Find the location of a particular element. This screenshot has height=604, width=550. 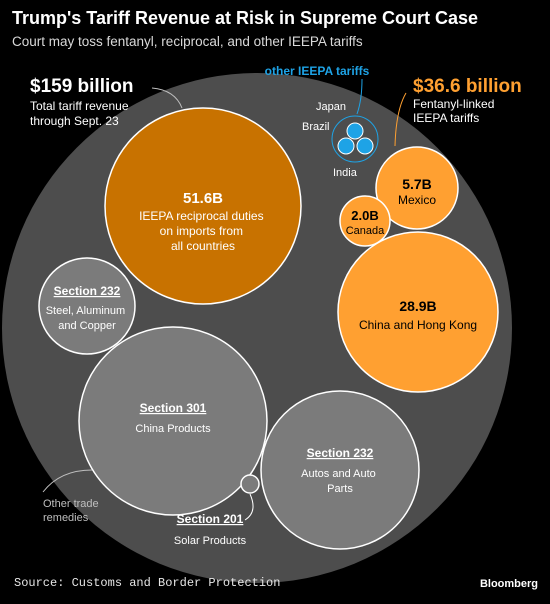

fentanyl-value-label: $36.6 billion is located at coordinates (467, 86).